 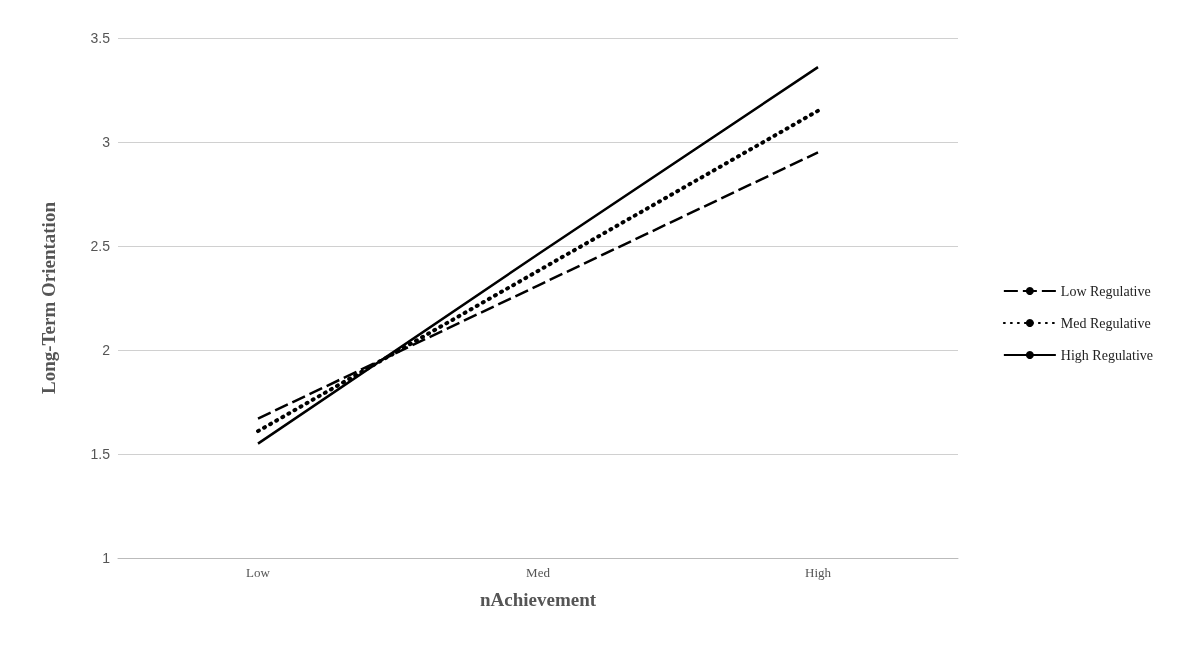 What do you see at coordinates (100, 454) in the screenshot?
I see `y-tick-label: 1.5` at bounding box center [100, 454].